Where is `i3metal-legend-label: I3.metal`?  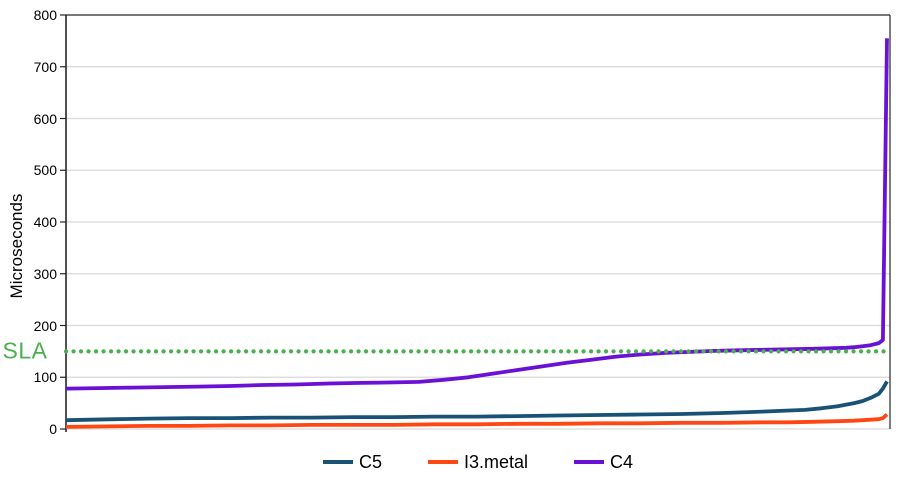 i3metal-legend-label: I3.metal is located at coordinates (496, 461).